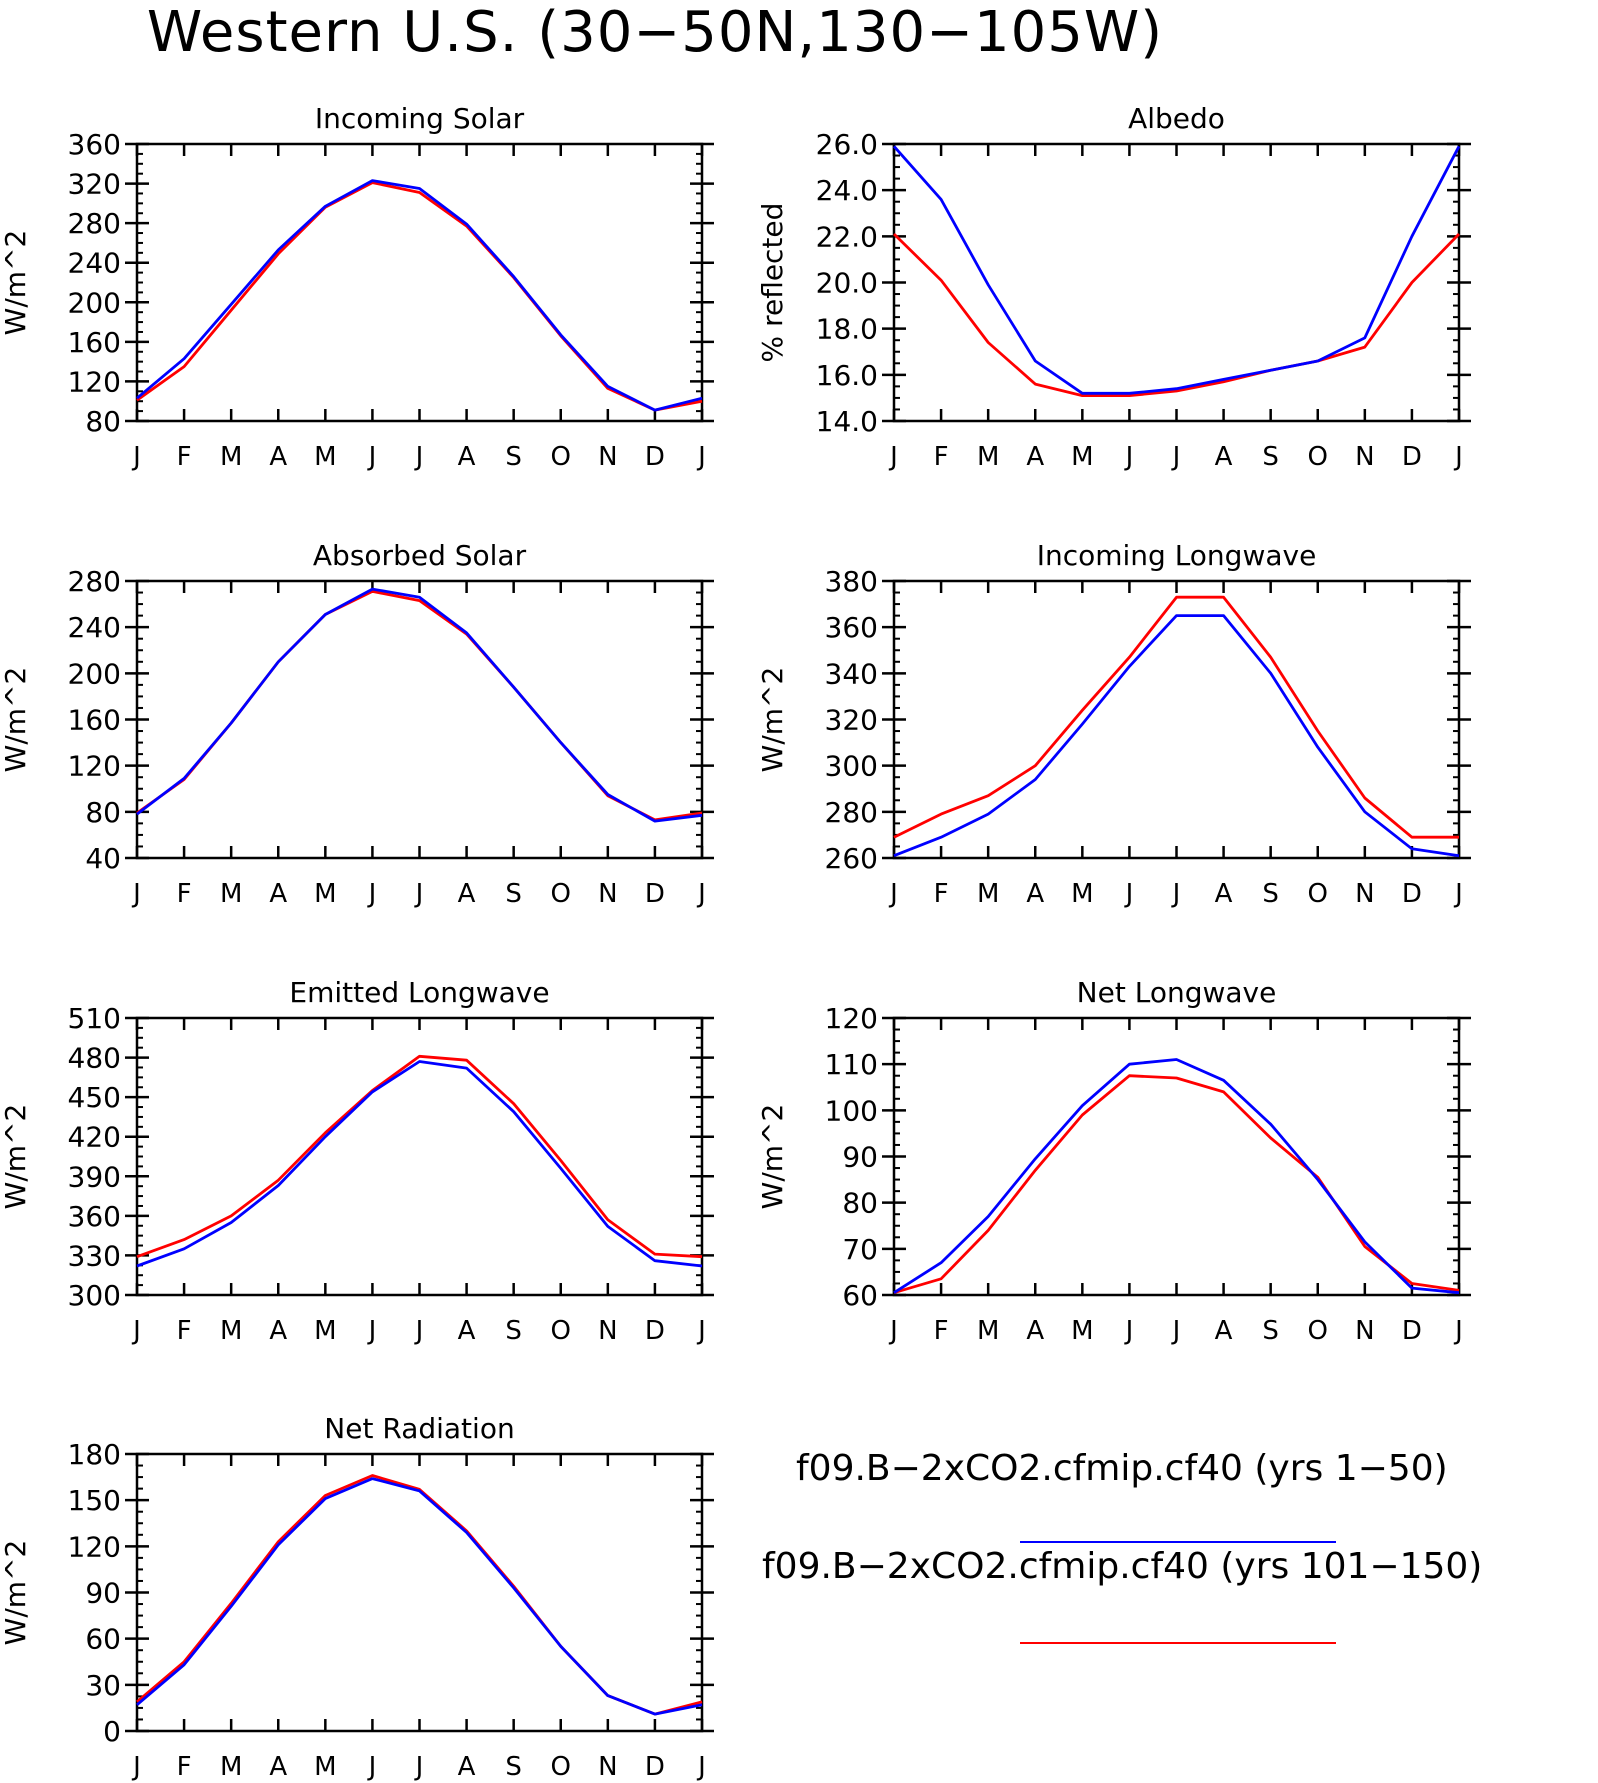 The image size is (1598, 1783). Describe the element at coordinates (1122, 1566) in the screenshot. I see `legend-label-series-2: f09.B−2xCO2.cfmip.cf40 (yrs 101−150)` at that location.